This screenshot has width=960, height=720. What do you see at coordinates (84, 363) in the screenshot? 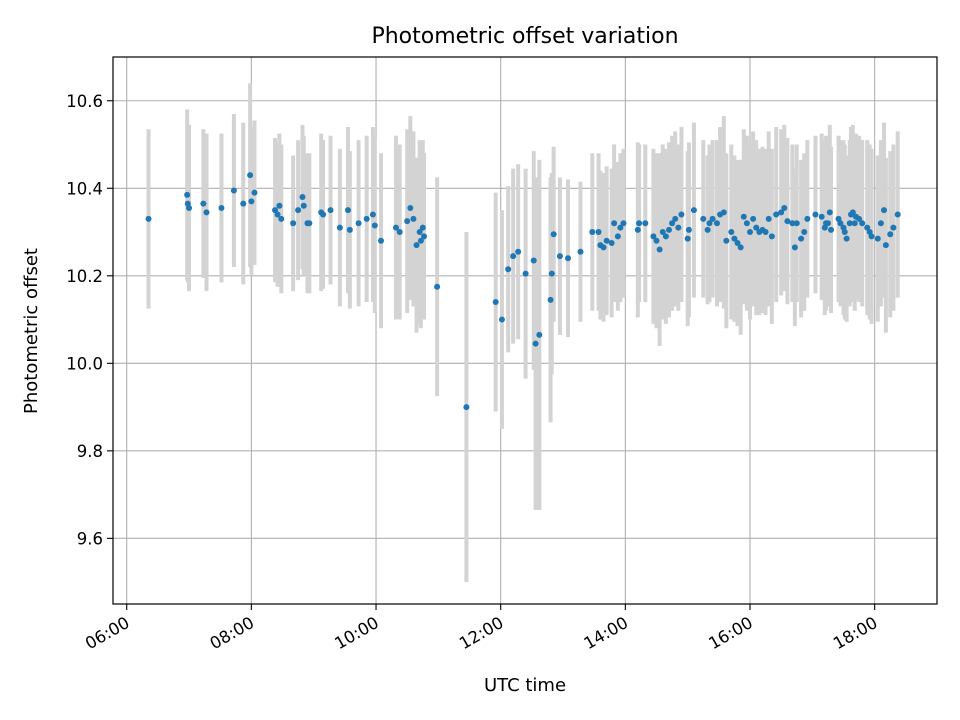
I see `y-tick-label: 10.0` at bounding box center [84, 363].